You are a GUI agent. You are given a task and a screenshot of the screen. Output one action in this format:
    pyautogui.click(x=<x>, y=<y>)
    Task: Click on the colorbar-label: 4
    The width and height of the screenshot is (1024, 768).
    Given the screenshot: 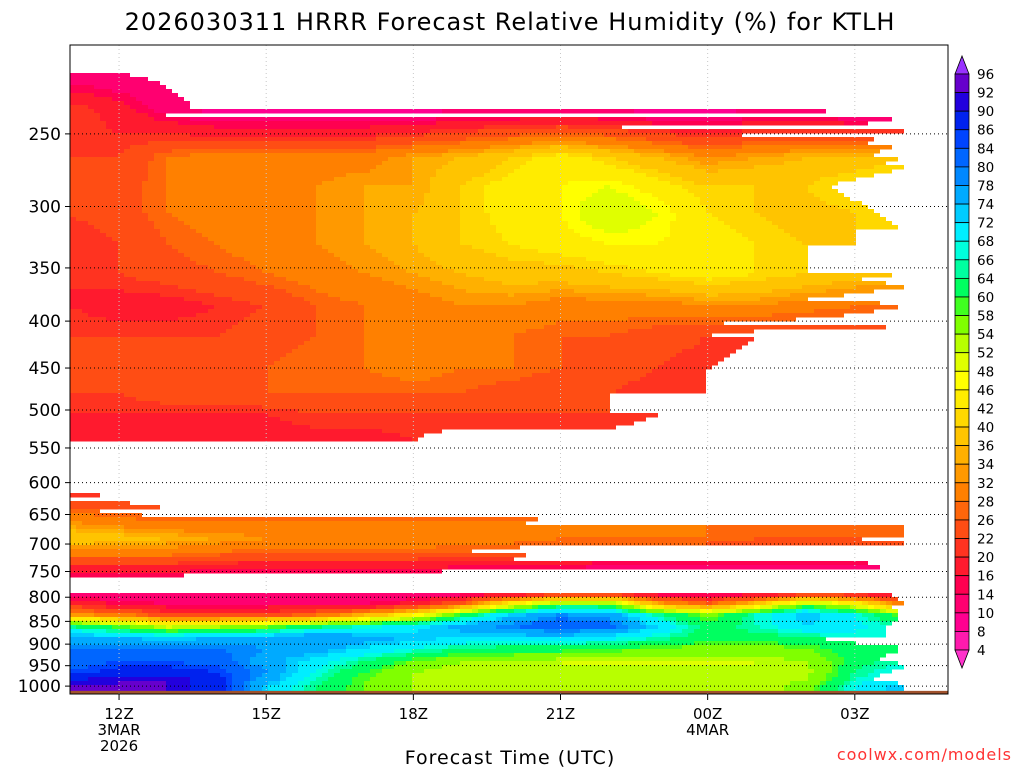 What is the action you would take?
    pyautogui.click(x=981, y=651)
    